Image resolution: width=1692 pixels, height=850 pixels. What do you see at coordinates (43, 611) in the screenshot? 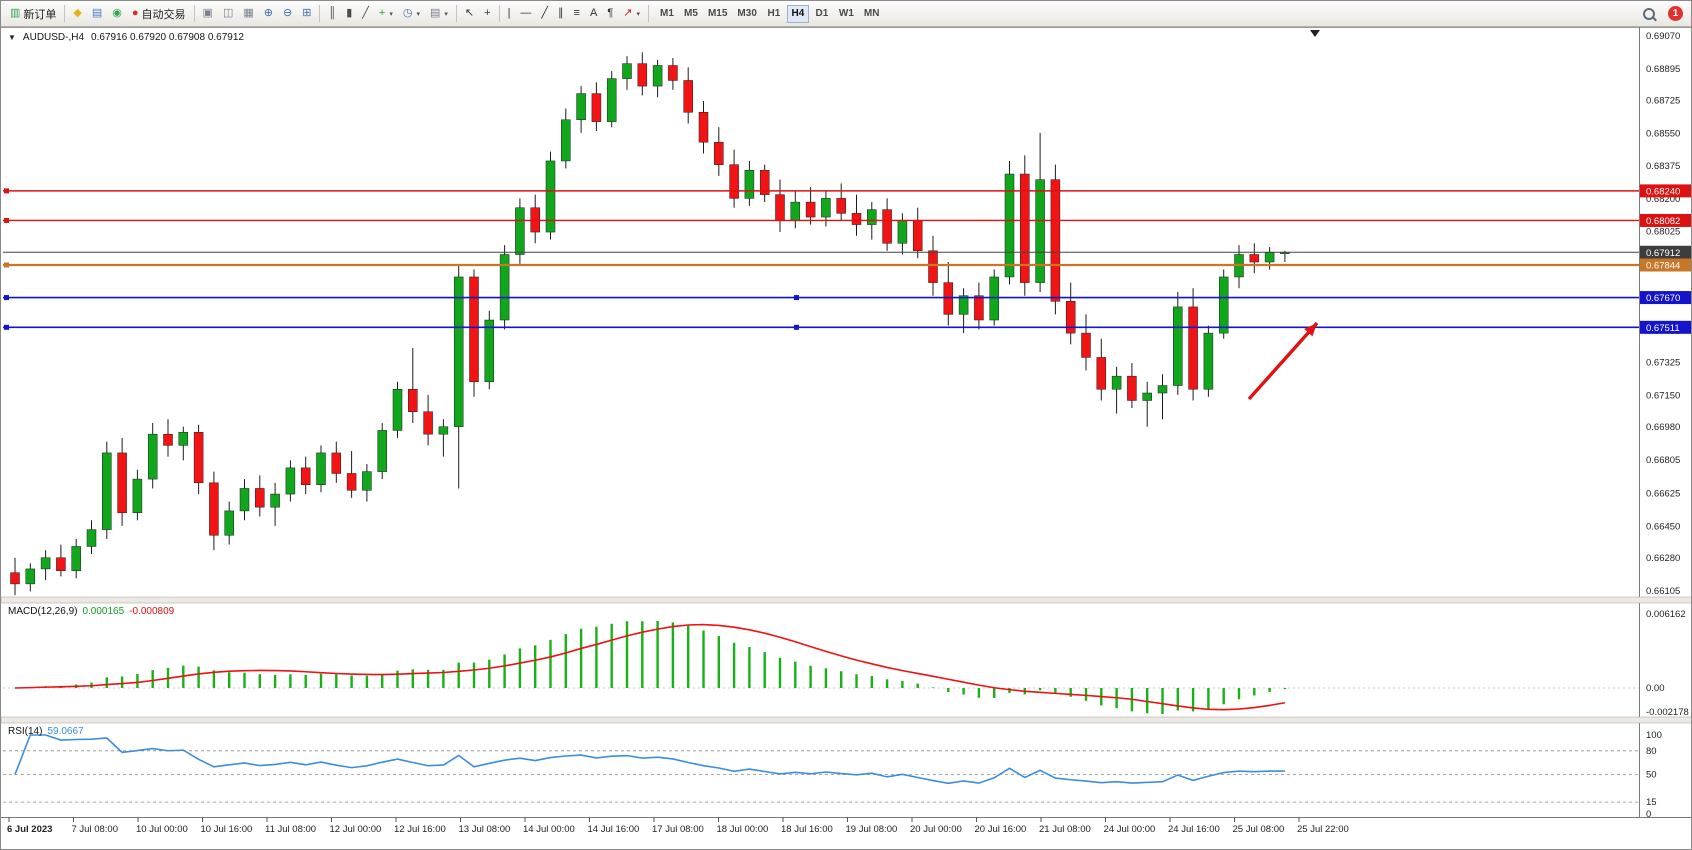
I see `macd-name: MACD(12,26,9)` at bounding box center [43, 611].